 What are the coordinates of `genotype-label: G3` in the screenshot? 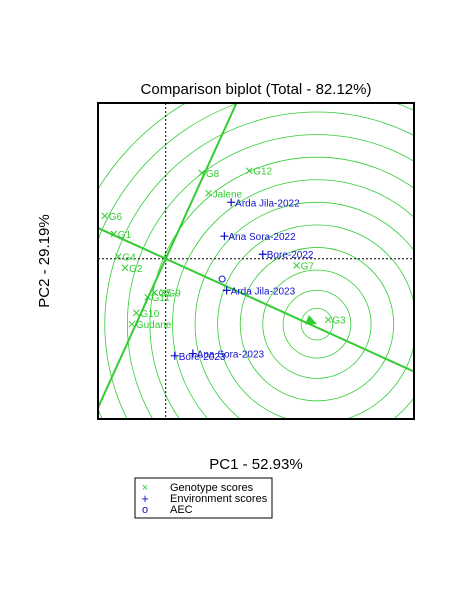 It's located at (339, 321).